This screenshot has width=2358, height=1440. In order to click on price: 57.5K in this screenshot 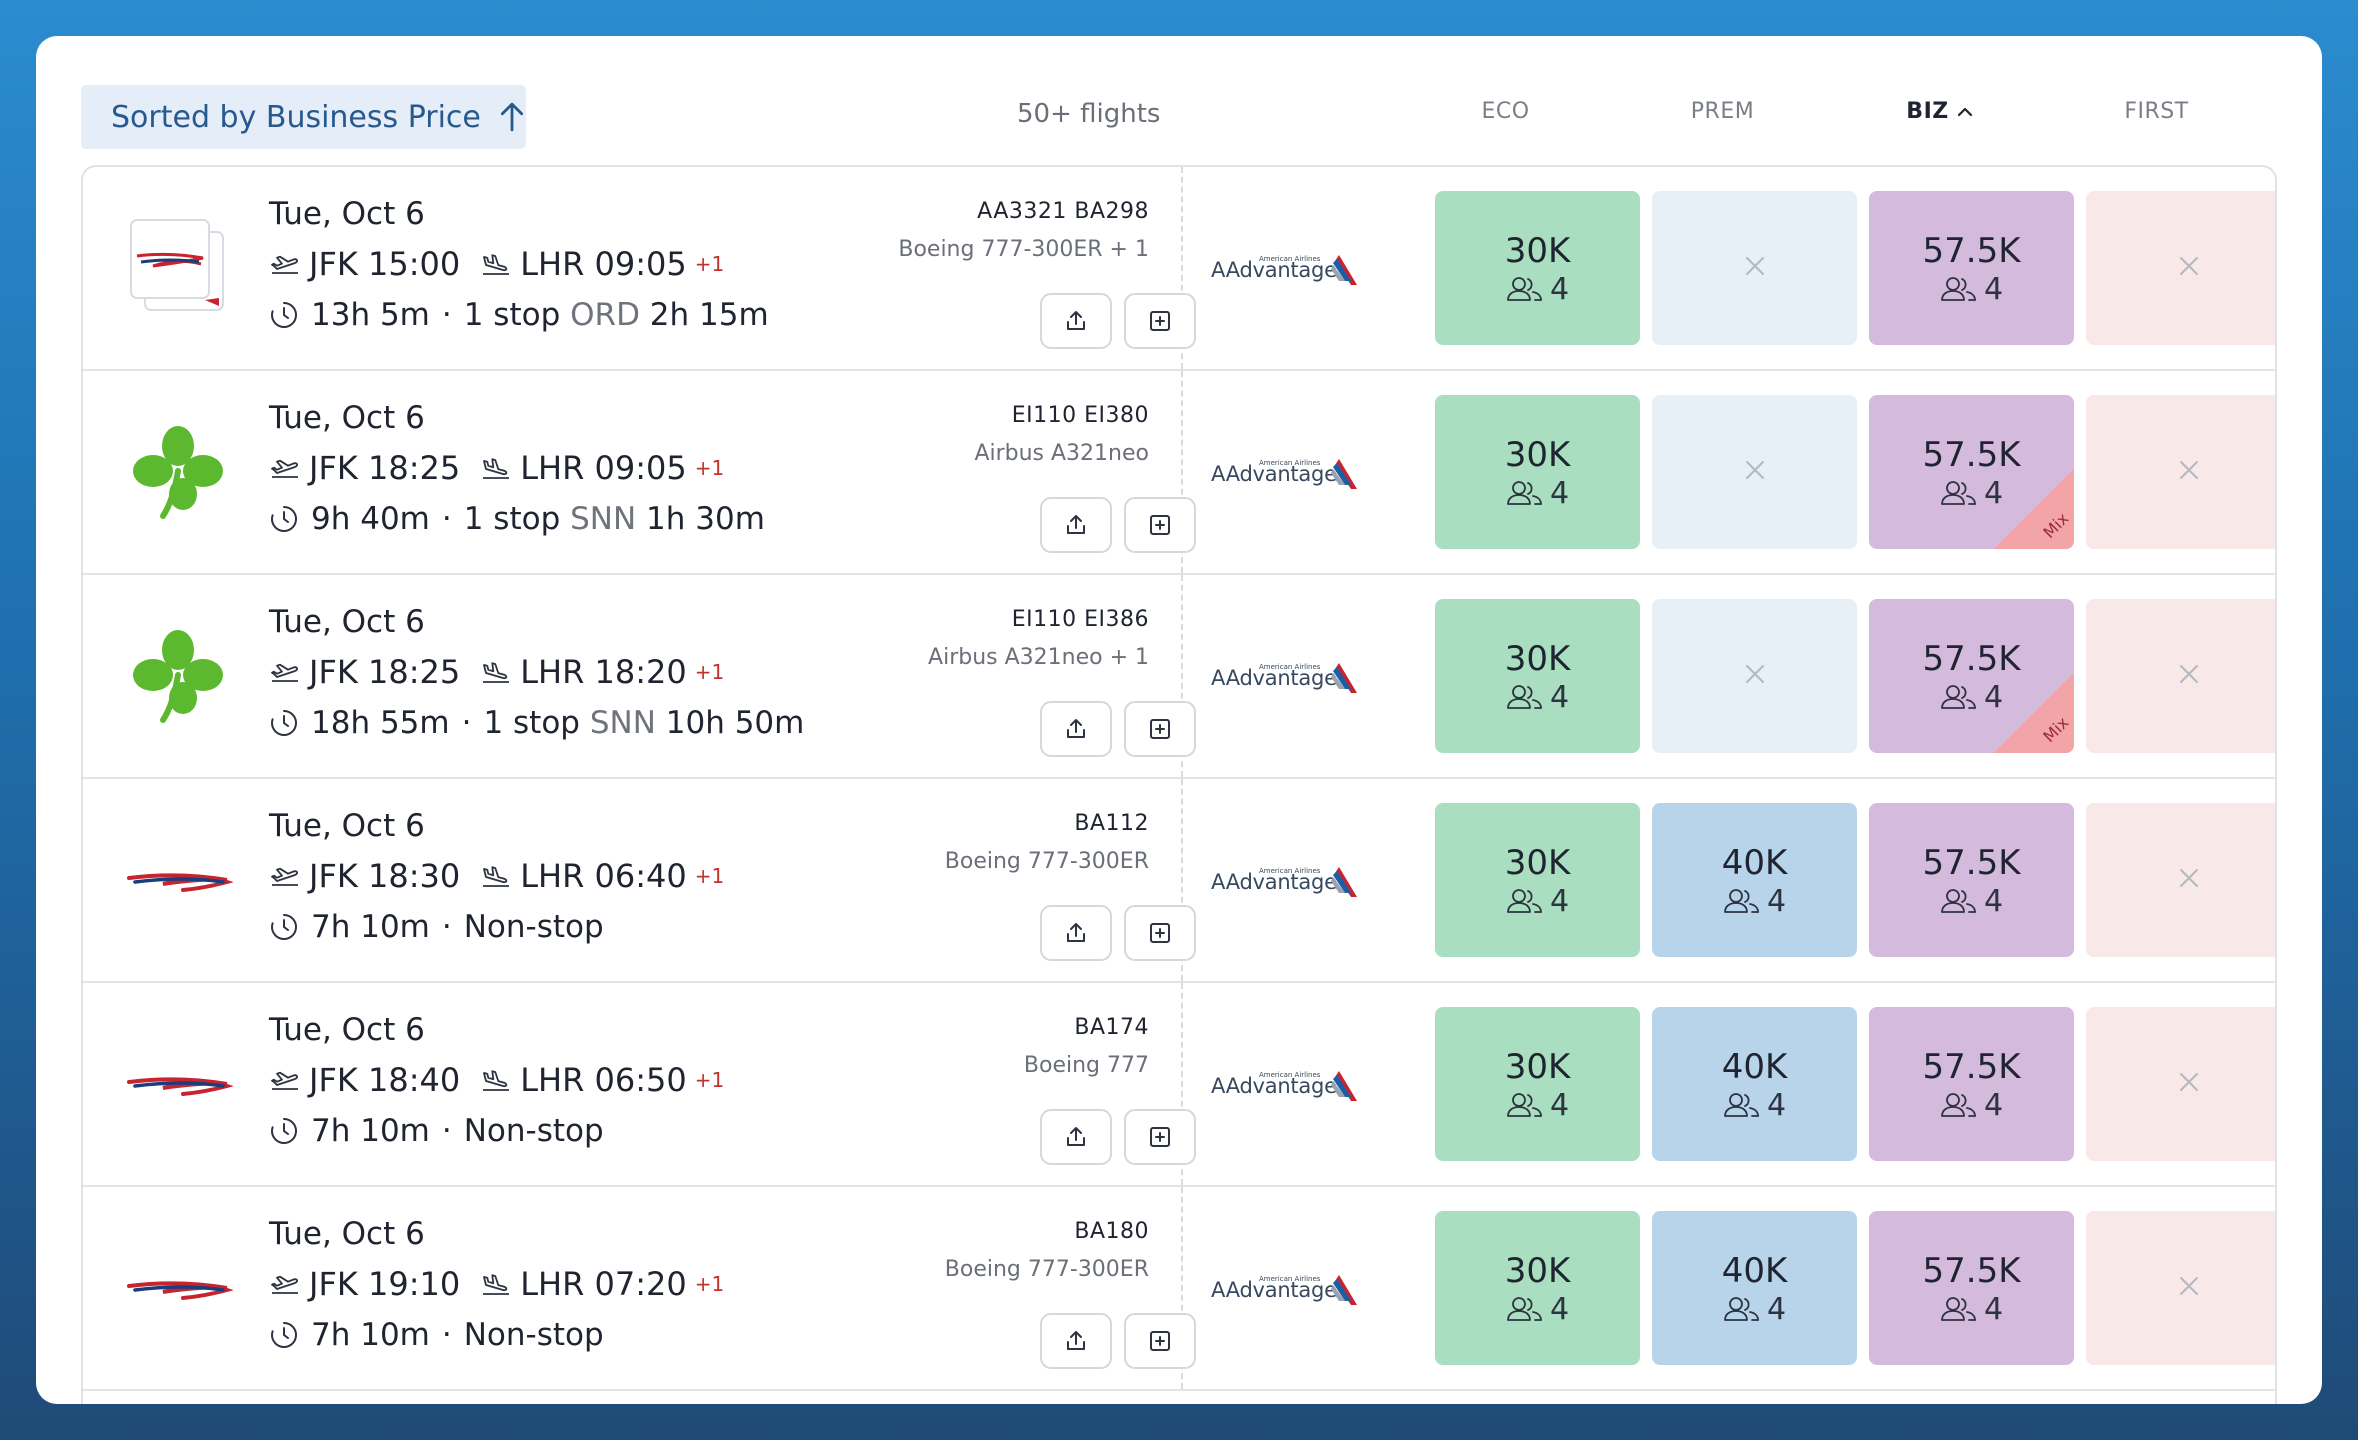, I will do `click(1971, 658)`.